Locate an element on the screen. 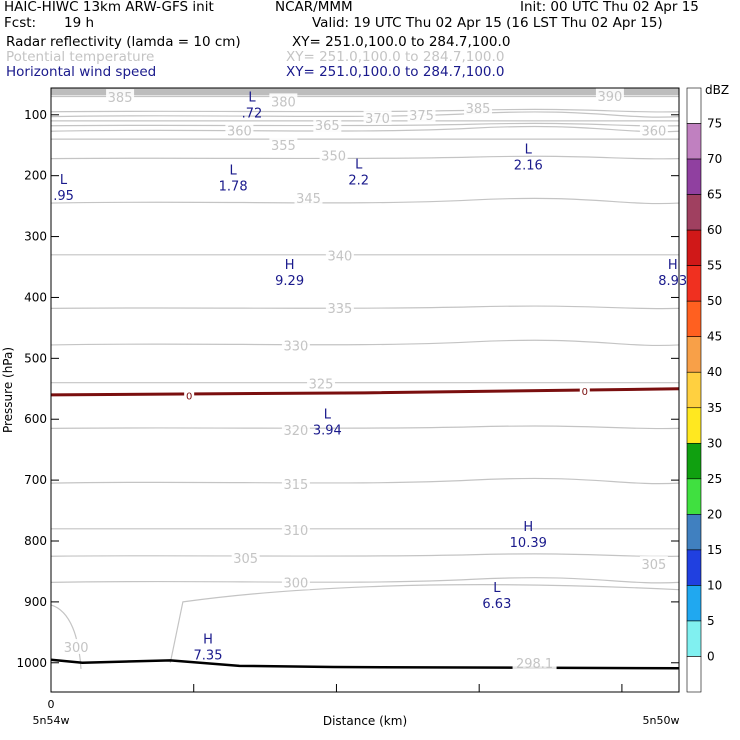  freezing-level-line is located at coordinates (365, 392).